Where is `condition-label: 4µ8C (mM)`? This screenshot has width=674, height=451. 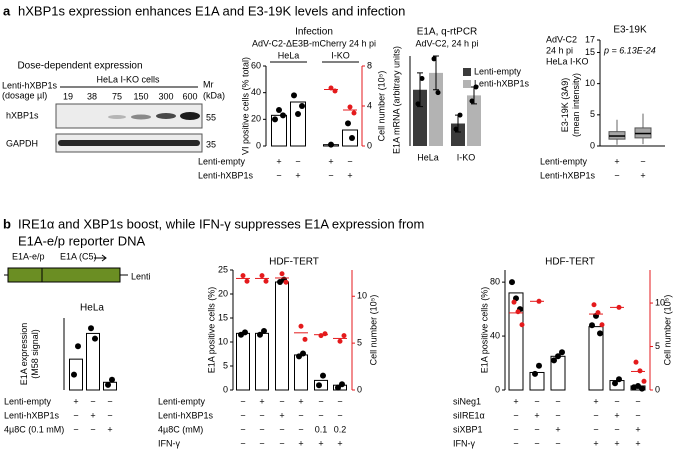
condition-label: 4µ8C (mM) is located at coordinates (180, 429).